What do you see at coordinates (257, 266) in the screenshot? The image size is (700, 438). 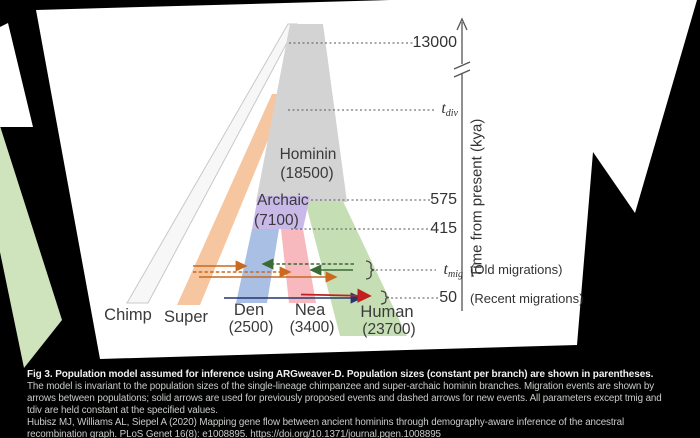 I see `denisovan-branch` at bounding box center [257, 266].